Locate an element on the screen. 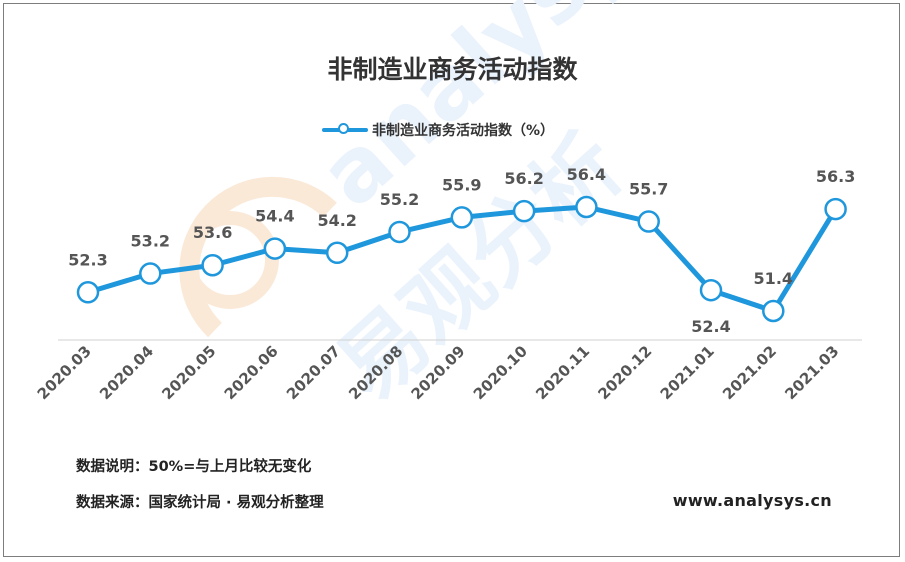 The width and height of the screenshot is (905, 562). x-tick-label-2020.09: 2020.09 is located at coordinates (438, 372).